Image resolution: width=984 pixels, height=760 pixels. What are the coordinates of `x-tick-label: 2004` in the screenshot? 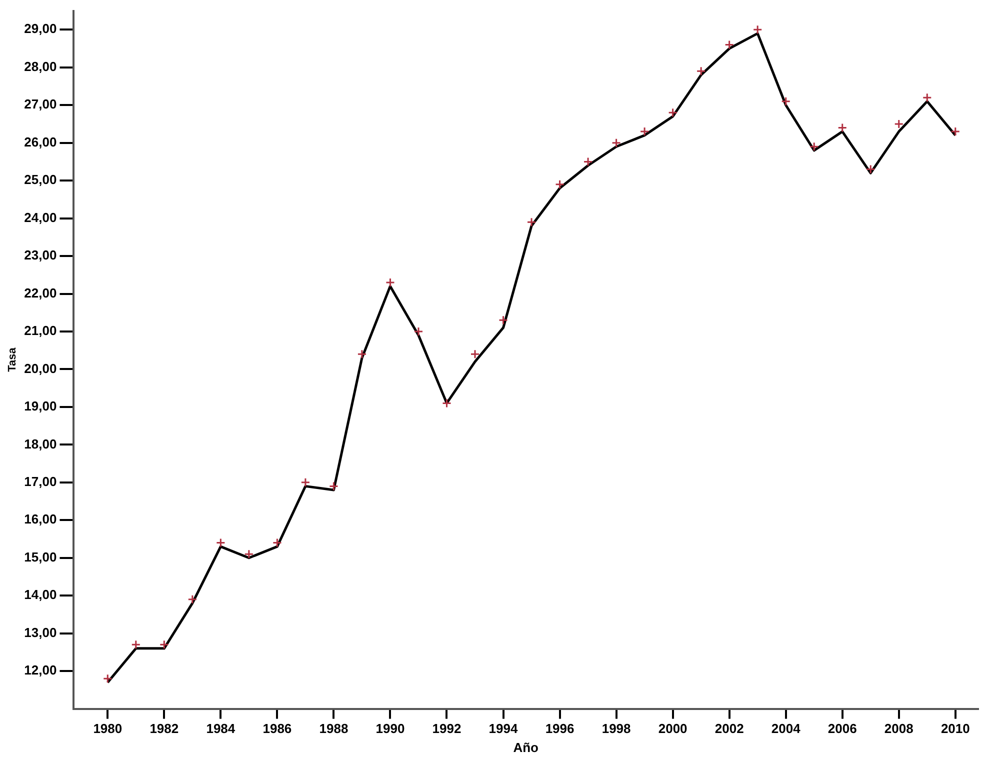 It's located at (786, 728).